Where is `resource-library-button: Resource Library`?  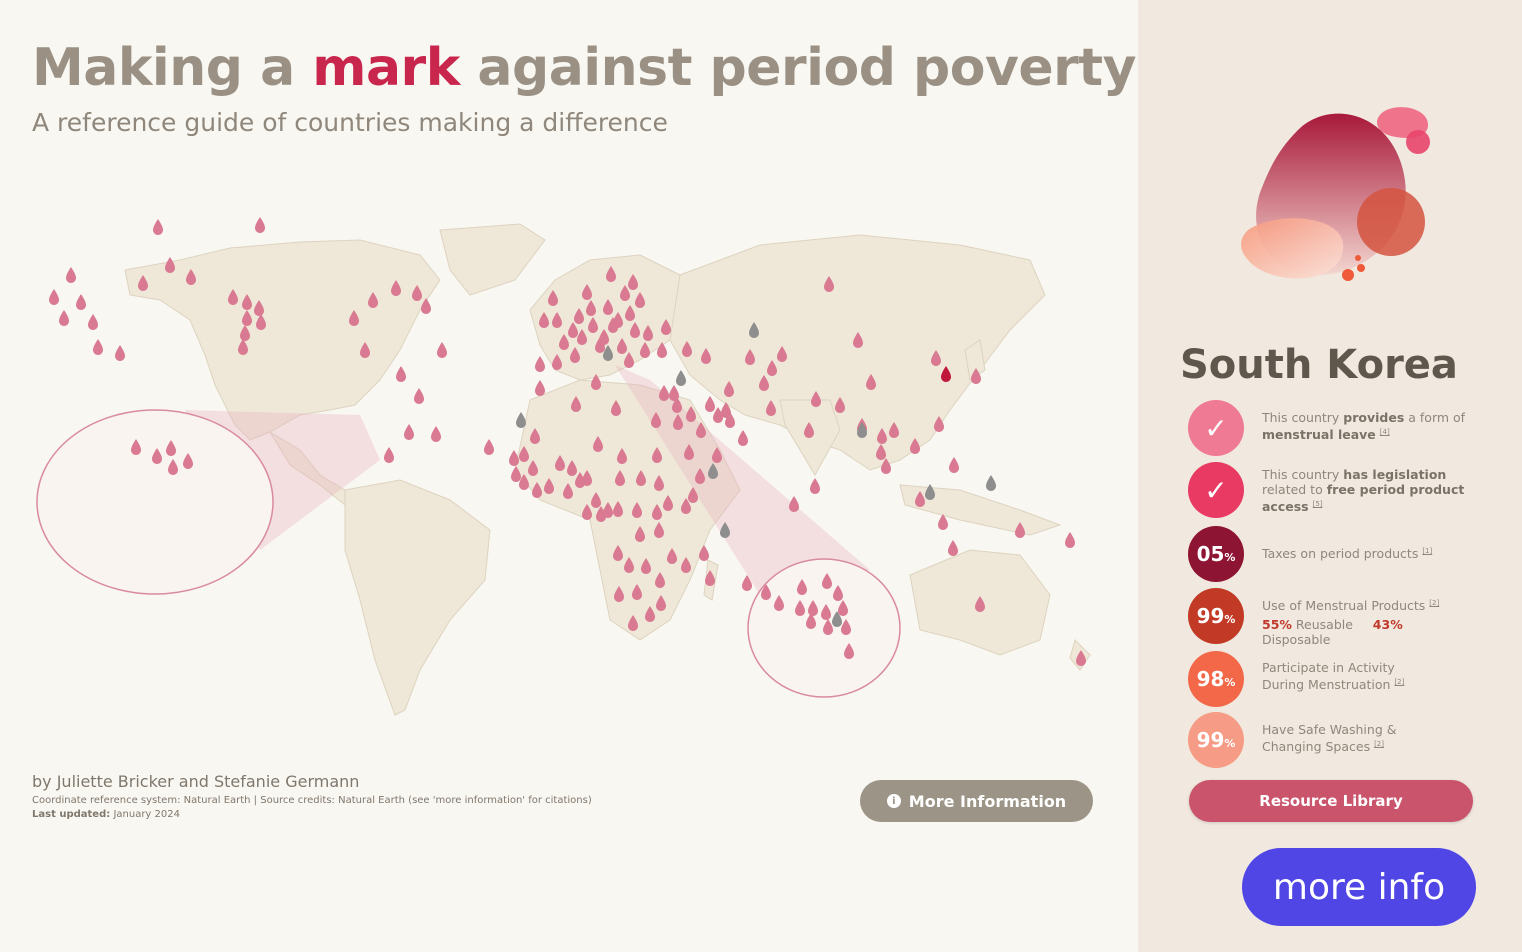 resource-library-button: Resource Library is located at coordinates (1331, 801).